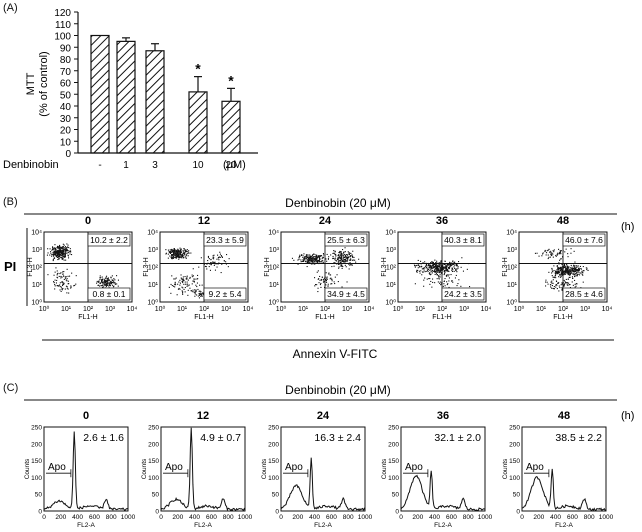 This screenshot has height=532, width=642. I want to click on x-tick-label: 10⁴, so click(607, 309).